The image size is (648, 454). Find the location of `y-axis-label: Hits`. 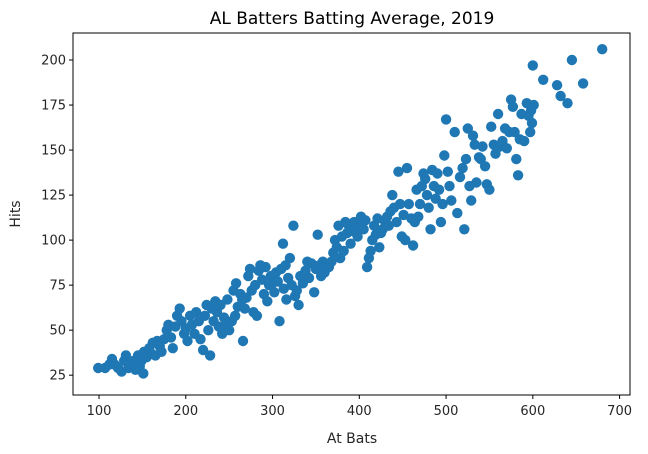

y-axis-label: Hits is located at coordinates (16, 213).